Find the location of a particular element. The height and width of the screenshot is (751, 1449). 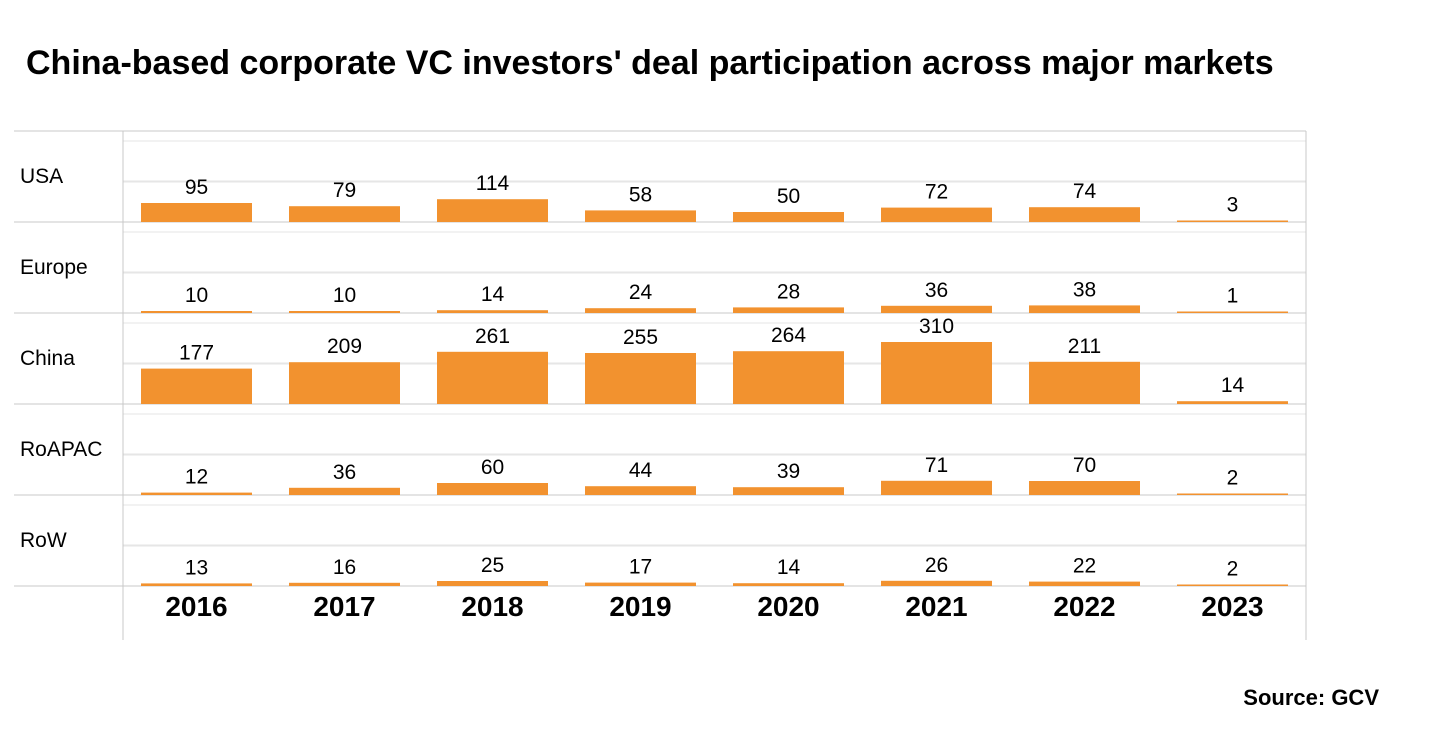

data-label: 211 is located at coordinates (1084, 346).